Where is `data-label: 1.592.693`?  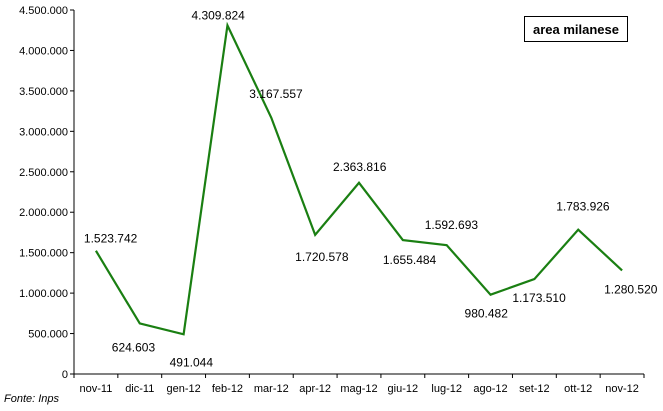
data-label: 1.592.693 is located at coordinates (452, 225).